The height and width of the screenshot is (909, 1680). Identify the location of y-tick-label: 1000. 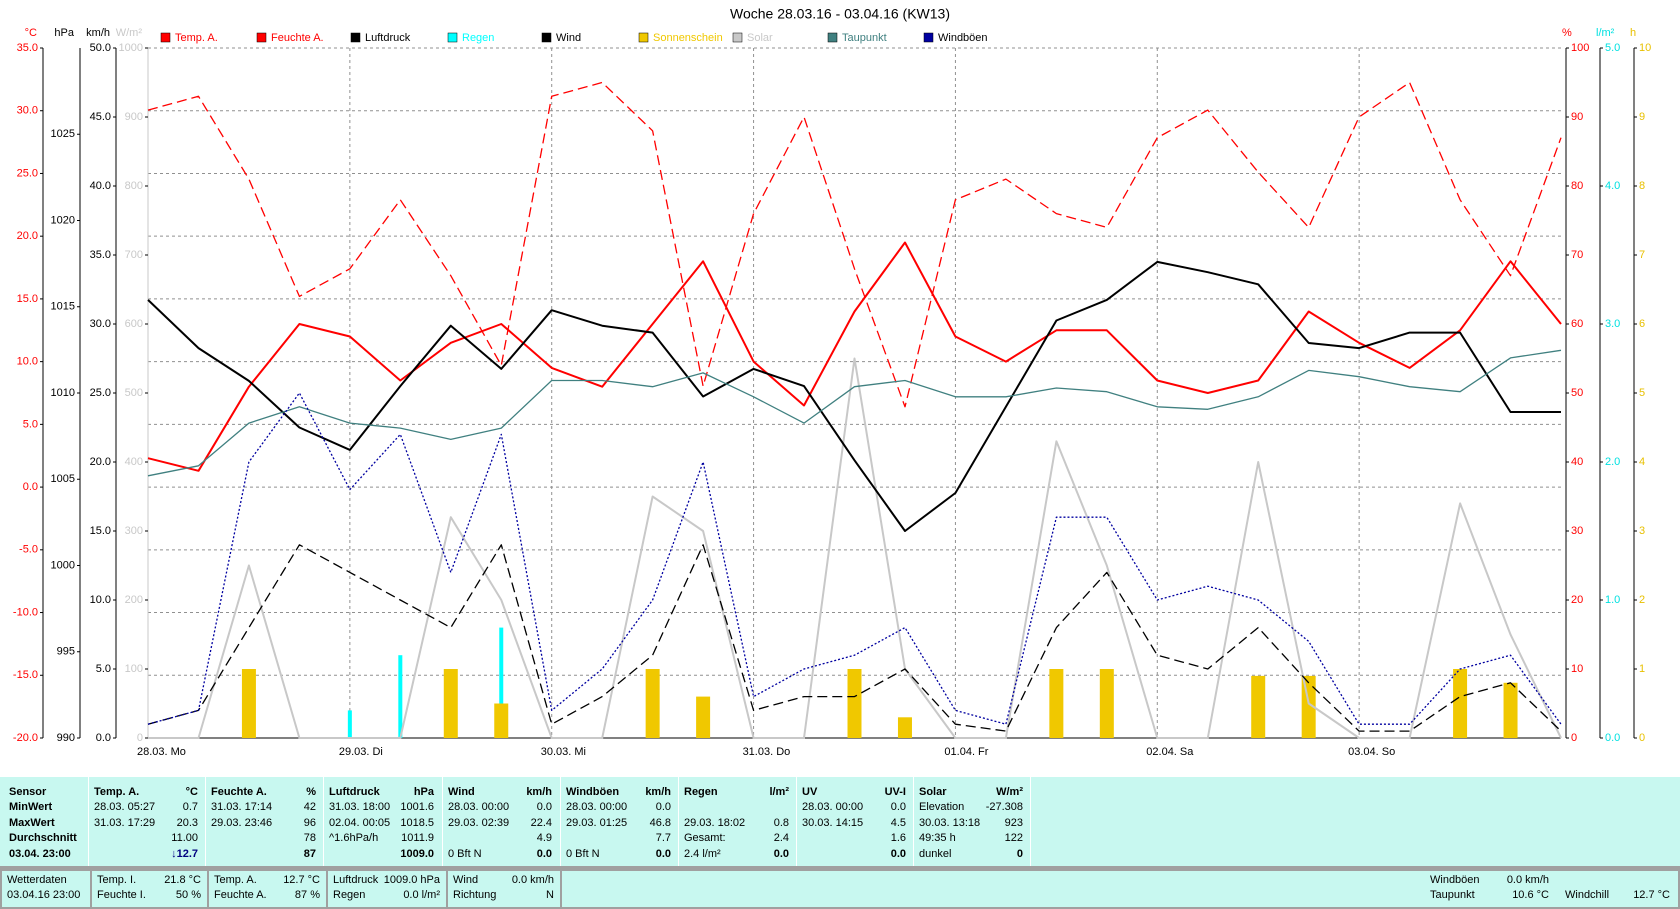
(63, 565).